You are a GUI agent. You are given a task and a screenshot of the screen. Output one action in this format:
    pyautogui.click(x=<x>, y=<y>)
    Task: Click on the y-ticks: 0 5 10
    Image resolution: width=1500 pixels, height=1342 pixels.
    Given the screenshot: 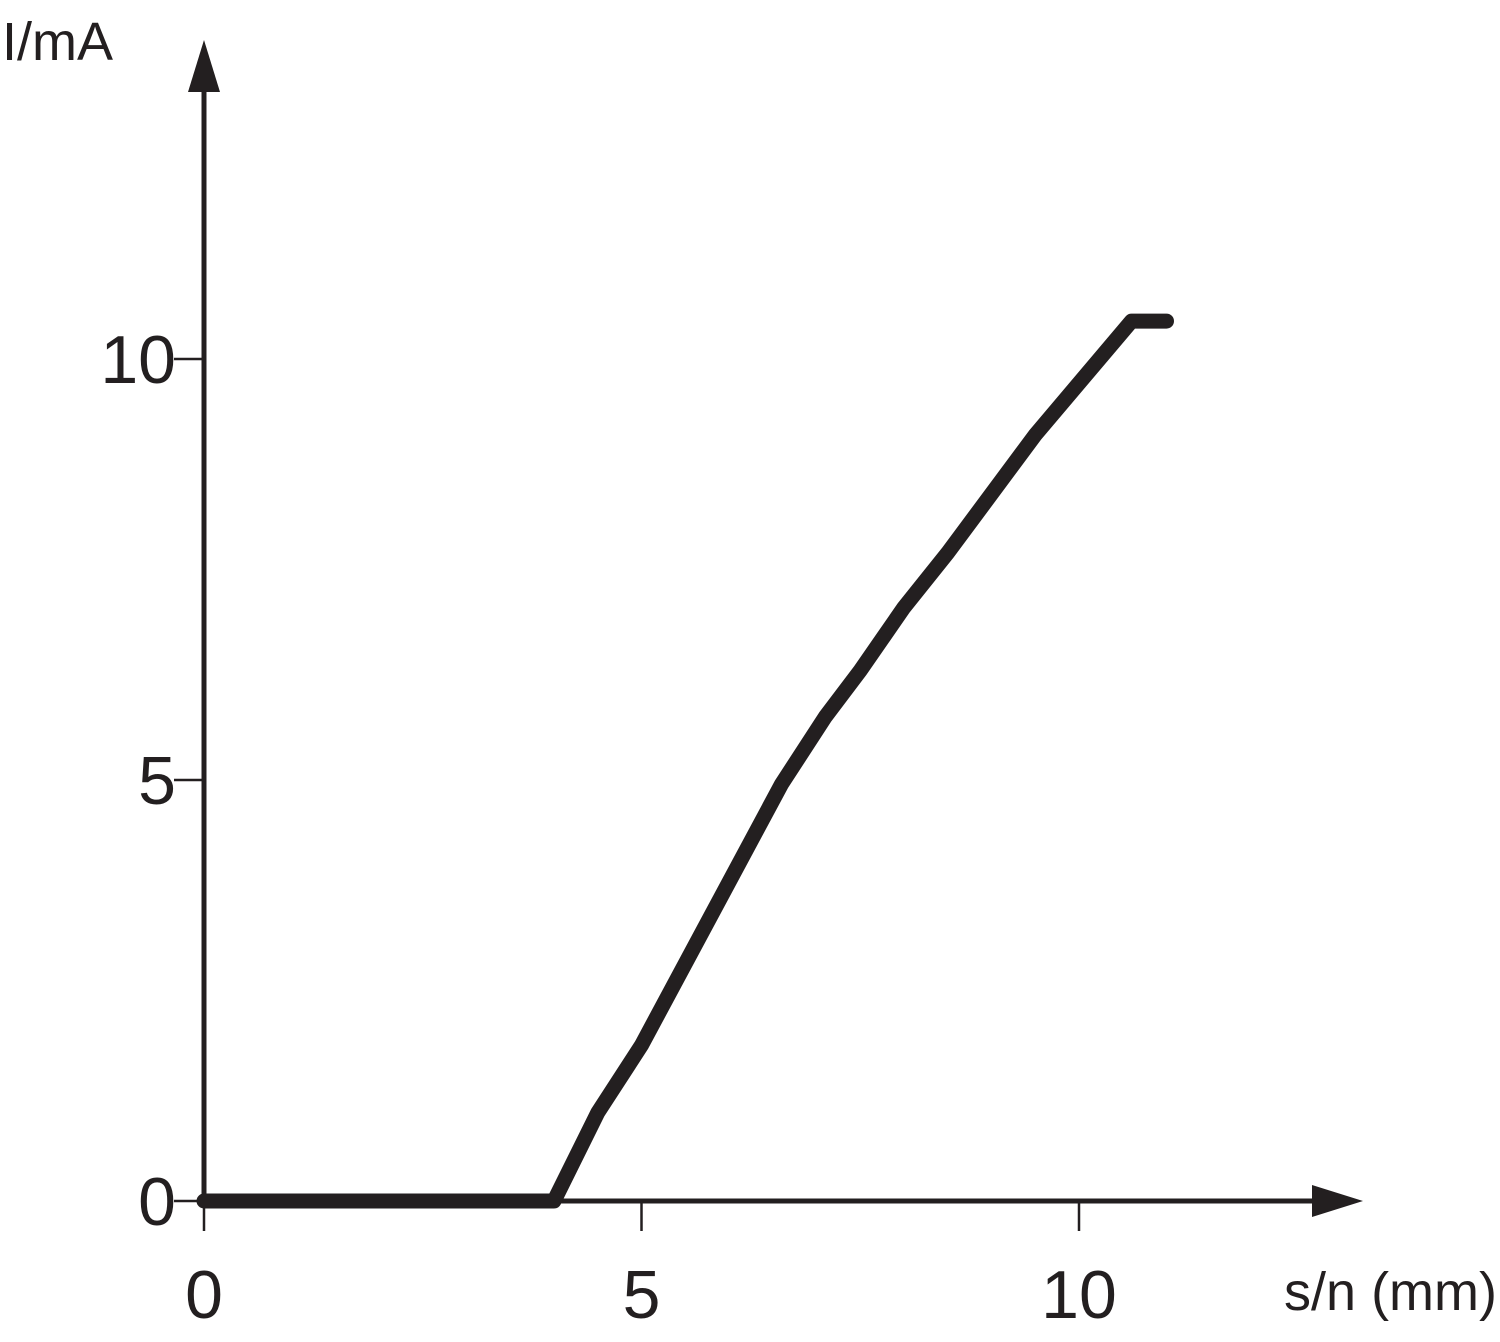 What is the action you would take?
    pyautogui.click(x=152, y=781)
    